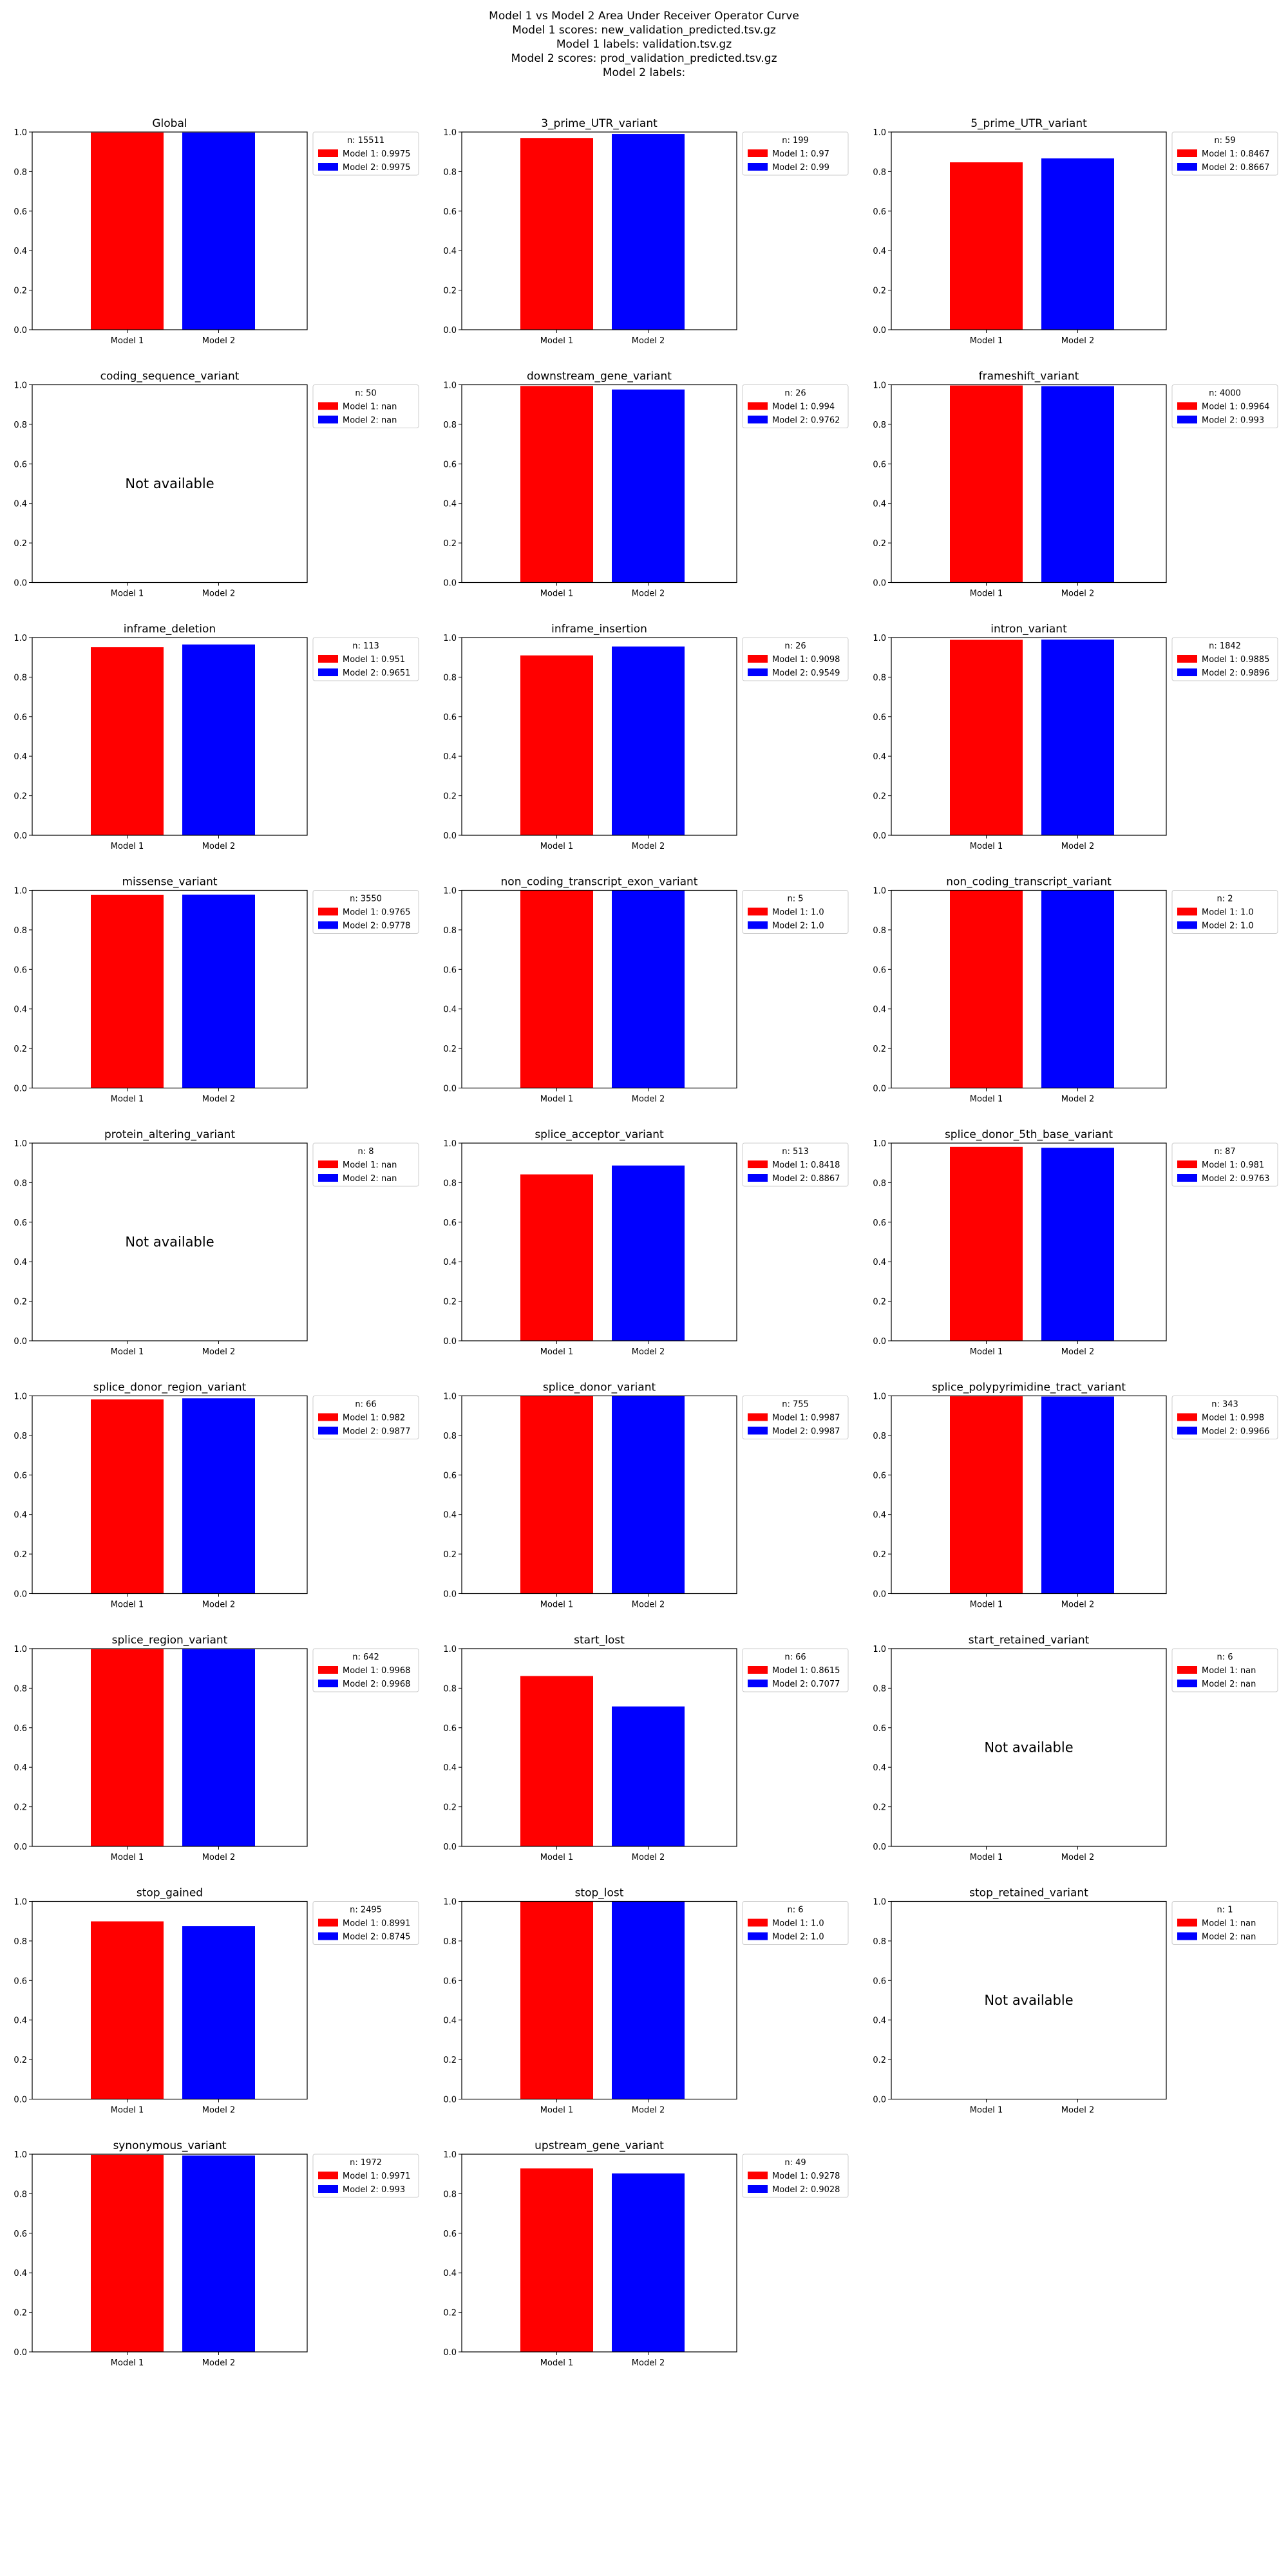 Image resolution: width=1288 pixels, height=2576 pixels. Describe the element at coordinates (798, 1938) in the screenshot. I see `legend-entry: Model 2: 1.0` at that location.